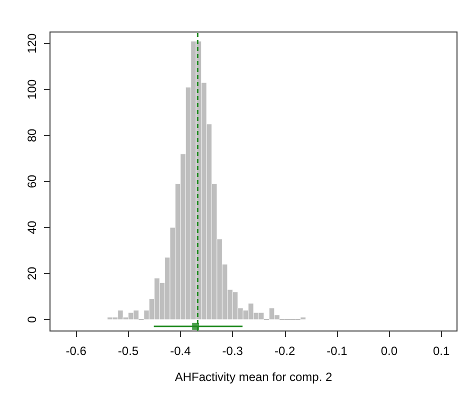 Image resolution: width=474 pixels, height=395 pixels. Describe the element at coordinates (76, 351) in the screenshot. I see `x-tick-label: -0.6` at that location.